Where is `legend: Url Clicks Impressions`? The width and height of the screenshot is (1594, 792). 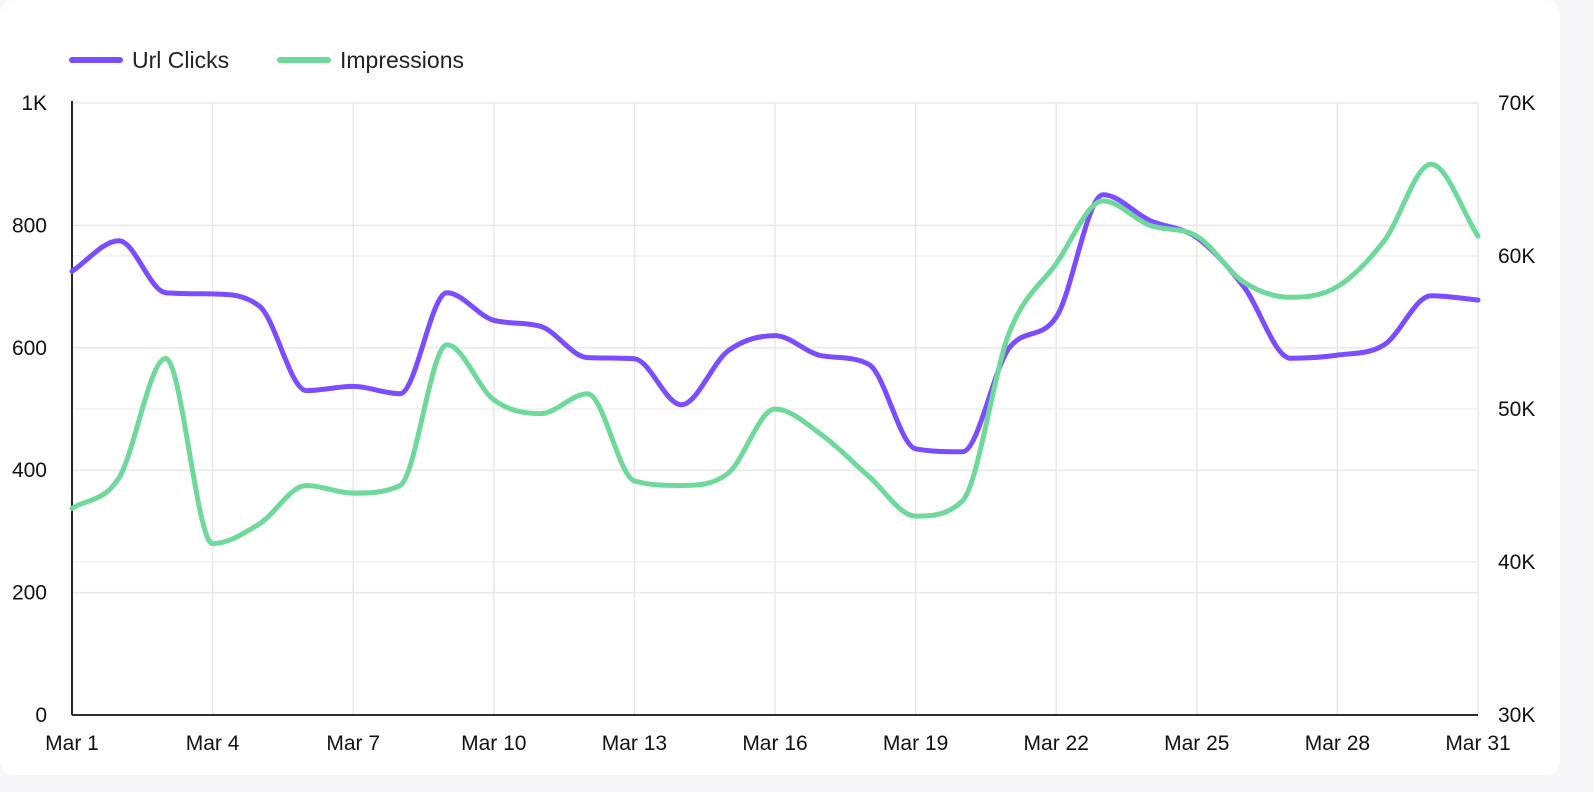
legend: Url Clicks Impressions is located at coordinates (266, 60).